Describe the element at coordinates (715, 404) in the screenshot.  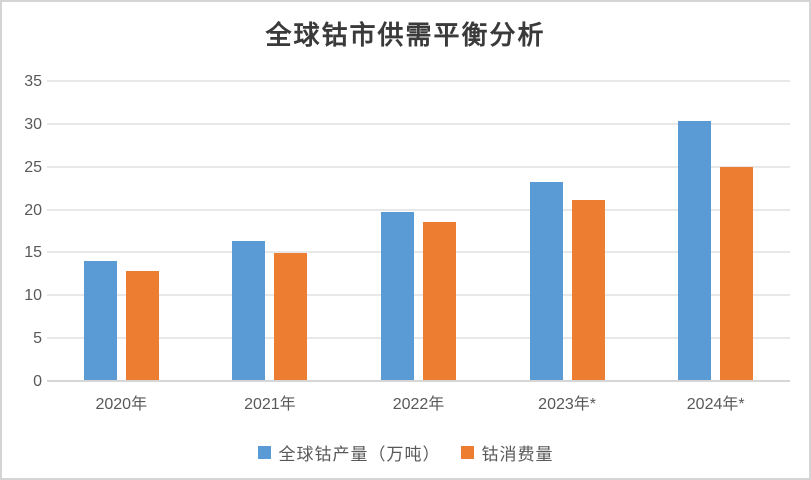
I see `x-tick-label: 2024年*` at that location.